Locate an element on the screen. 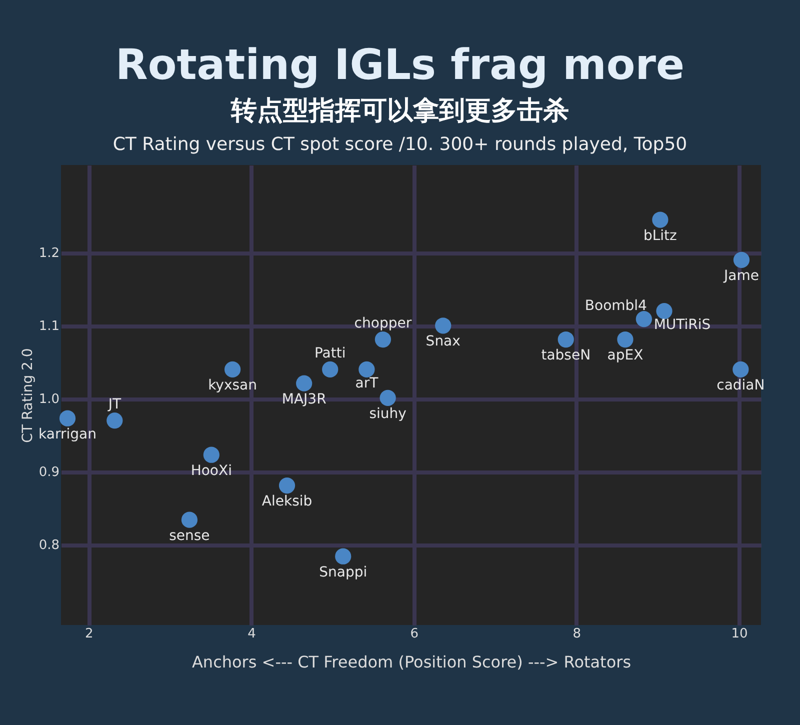 The height and width of the screenshot is (725, 800). series-label: Jame is located at coordinates (741, 276).